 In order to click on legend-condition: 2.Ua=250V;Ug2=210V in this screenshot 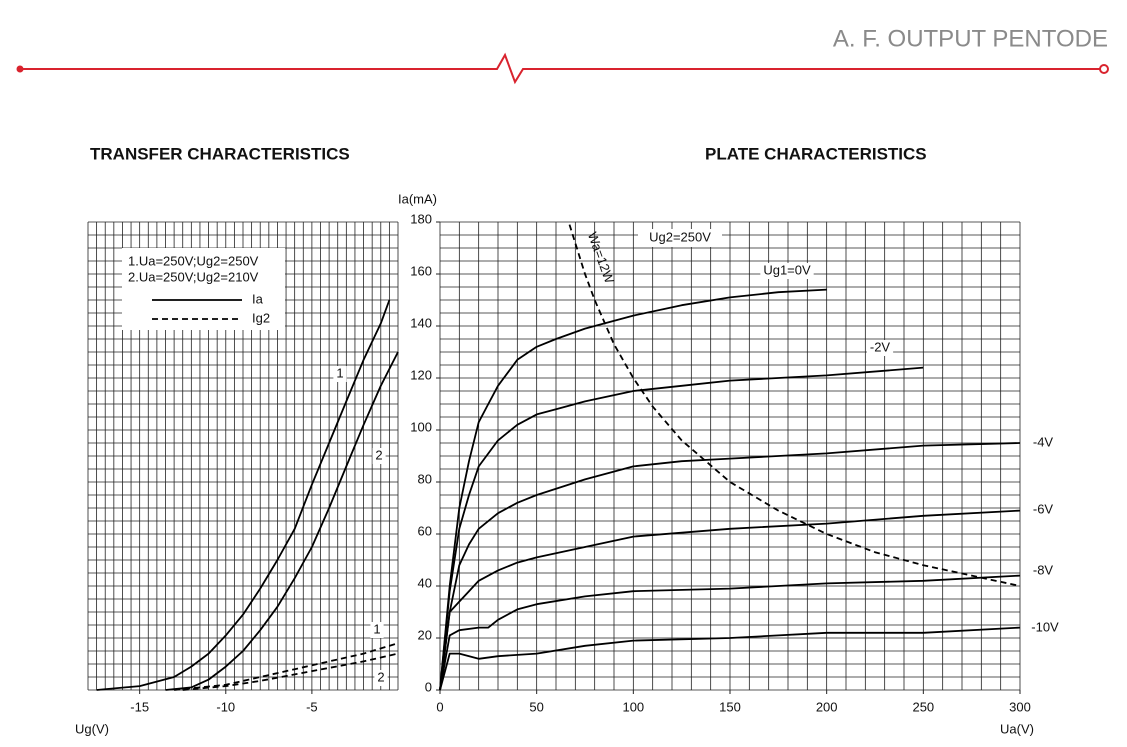, I will do `click(193, 276)`.